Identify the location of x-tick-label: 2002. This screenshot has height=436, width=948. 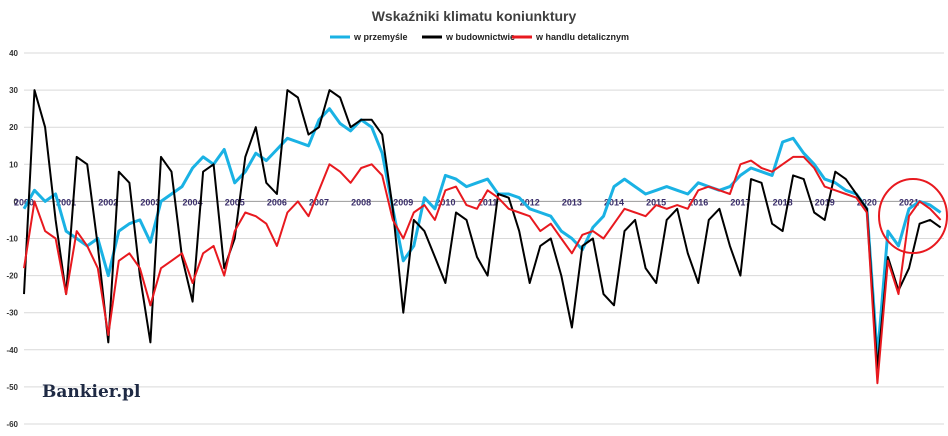
(108, 202).